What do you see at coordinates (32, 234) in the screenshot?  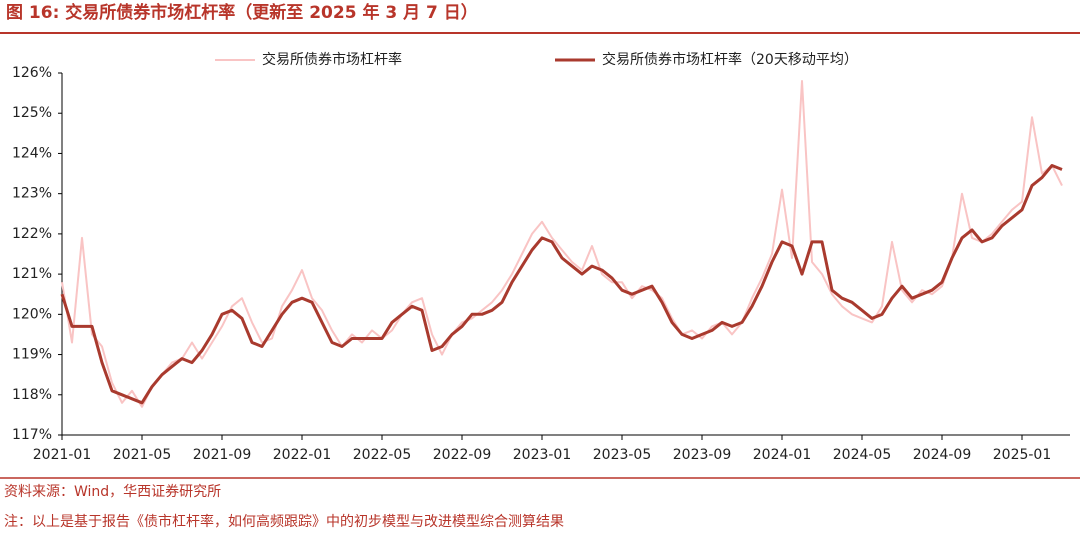 I see `y-tick-label: 122%` at bounding box center [32, 234].